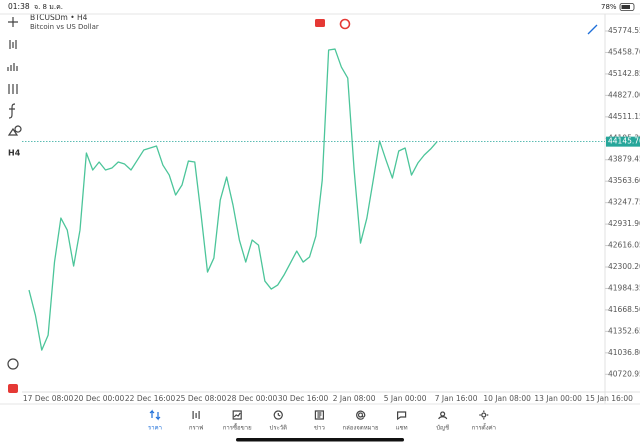  I want to click on timeframe: H4, so click(14, 153).